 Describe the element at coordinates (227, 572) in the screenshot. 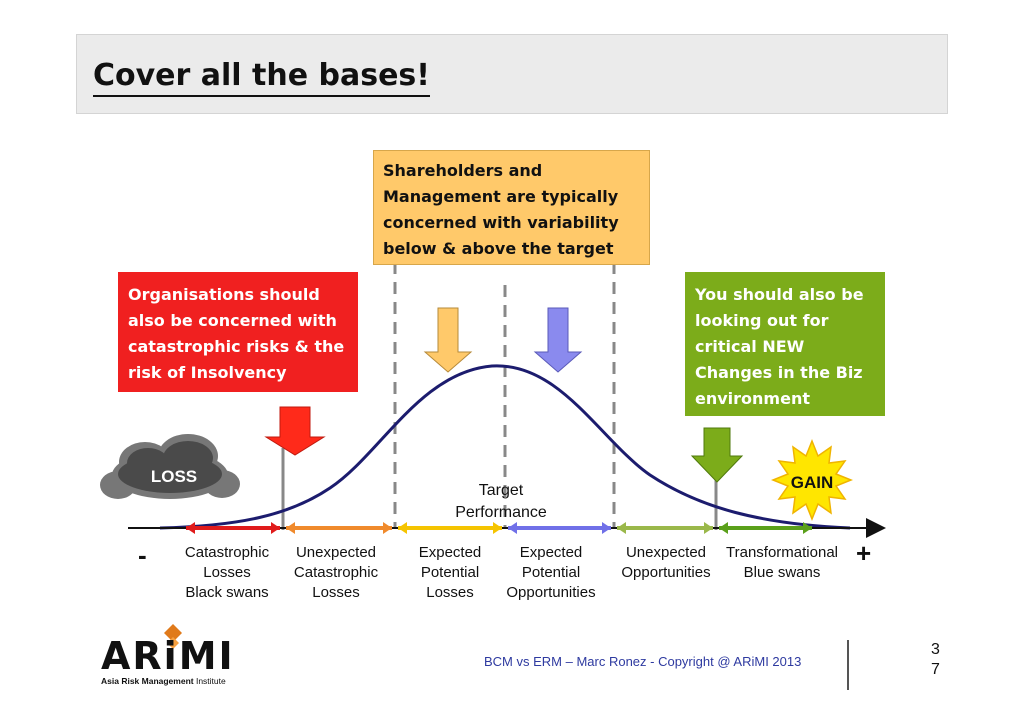

I see `category-label-catastrophic: Catastrophic Losses Black swans` at that location.